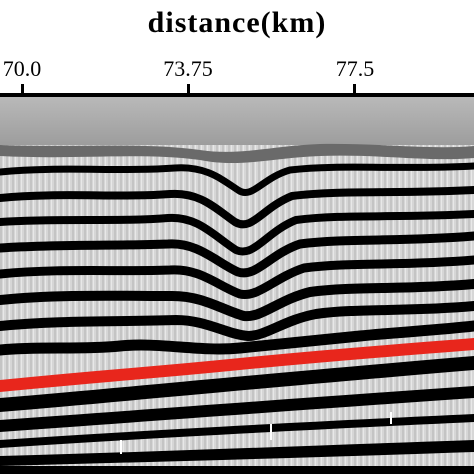 This screenshot has height=474, width=474. Describe the element at coordinates (22, 68) in the screenshot. I see `tick-label-1: 70.0` at that location.